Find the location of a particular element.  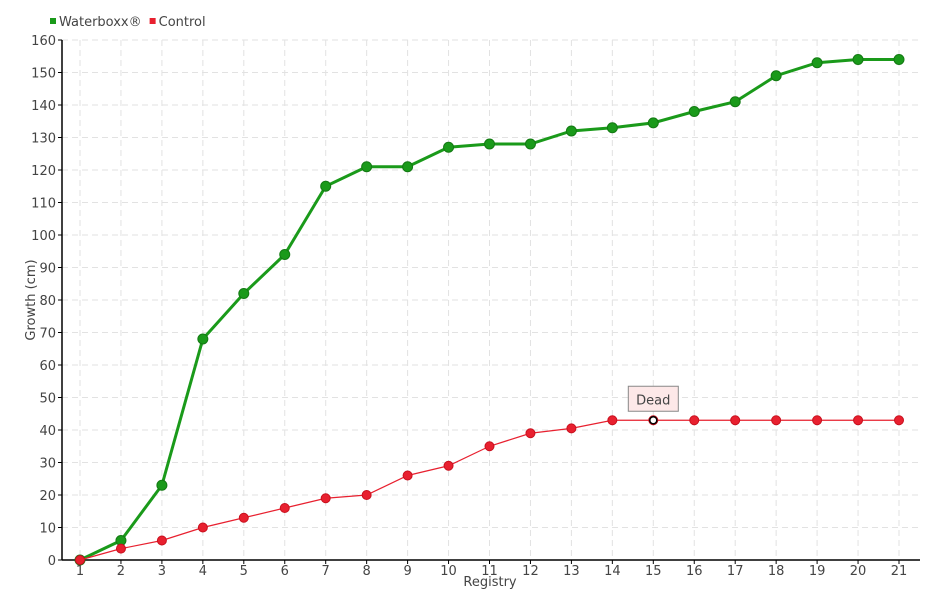

y-tick-label: 140 is located at coordinates (43, 106).